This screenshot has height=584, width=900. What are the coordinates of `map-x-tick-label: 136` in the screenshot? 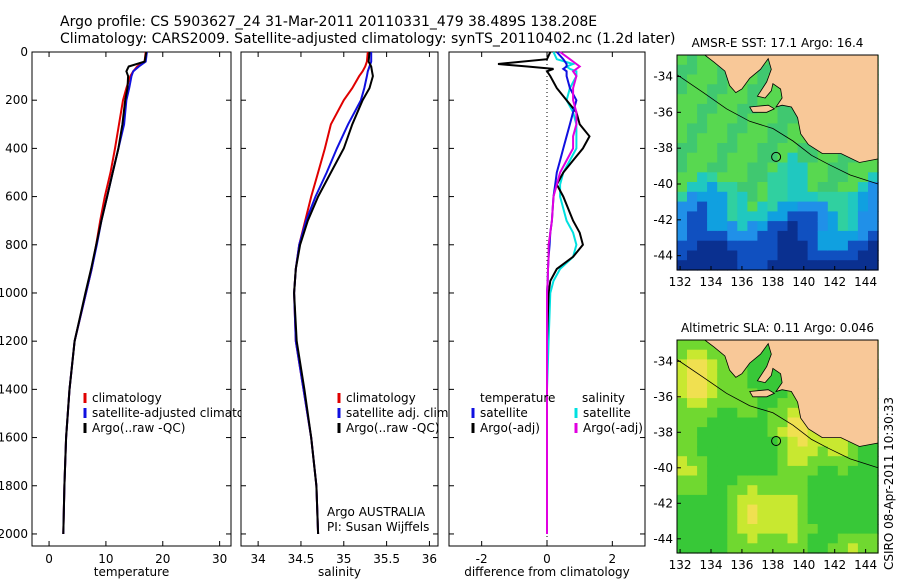 It's located at (741, 282).